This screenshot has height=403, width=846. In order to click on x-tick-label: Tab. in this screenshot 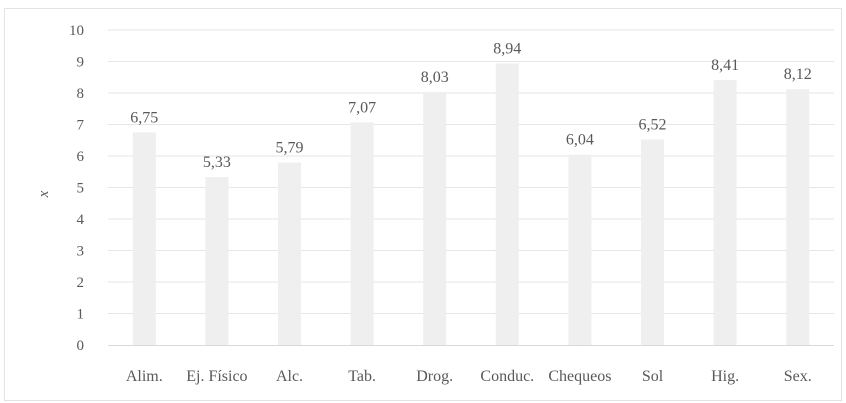, I will do `click(362, 376)`.